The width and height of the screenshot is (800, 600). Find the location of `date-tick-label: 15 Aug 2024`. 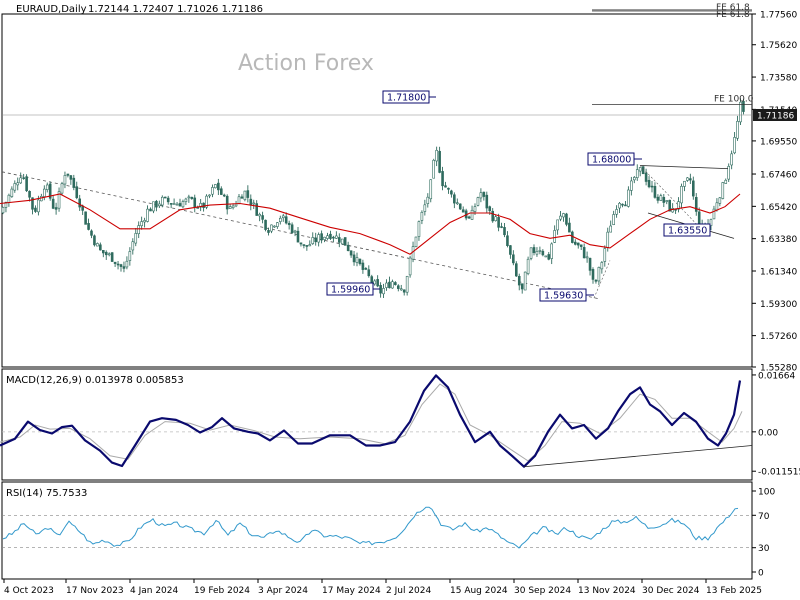

date-tick-label: 15 Aug 2024 is located at coordinates (479, 591).